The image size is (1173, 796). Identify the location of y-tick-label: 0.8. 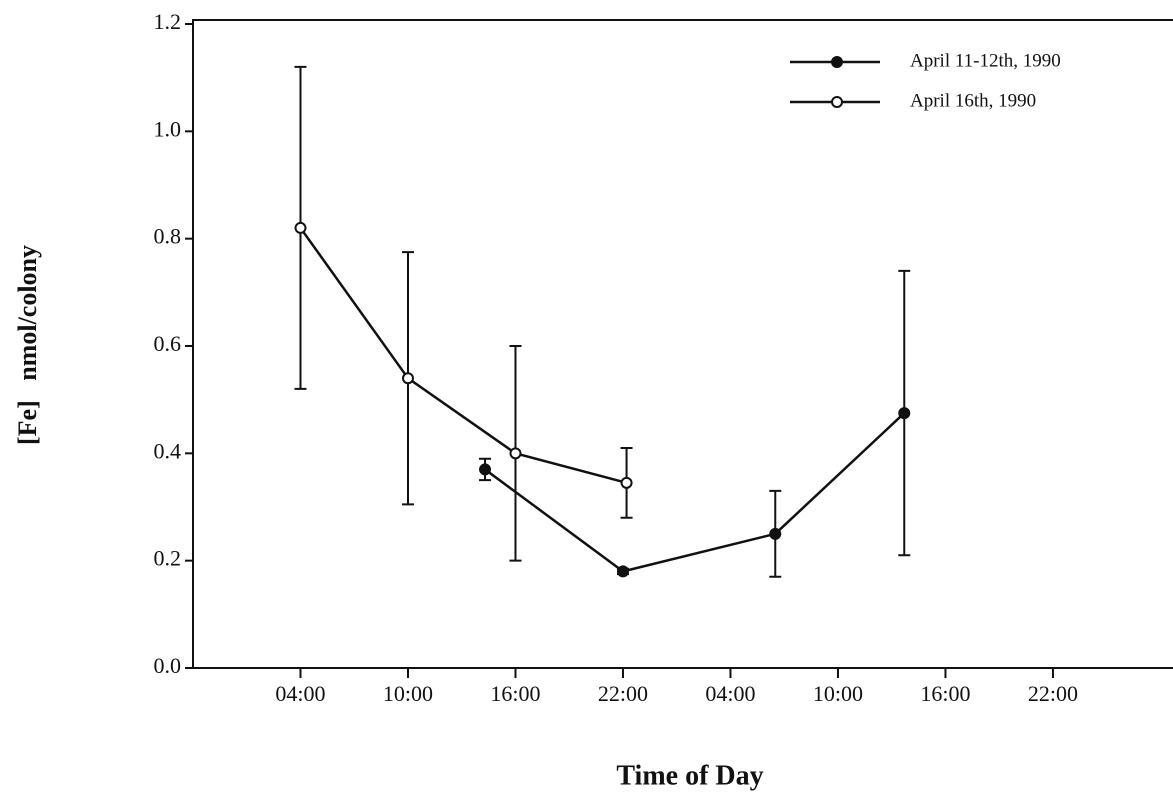
(168, 236).